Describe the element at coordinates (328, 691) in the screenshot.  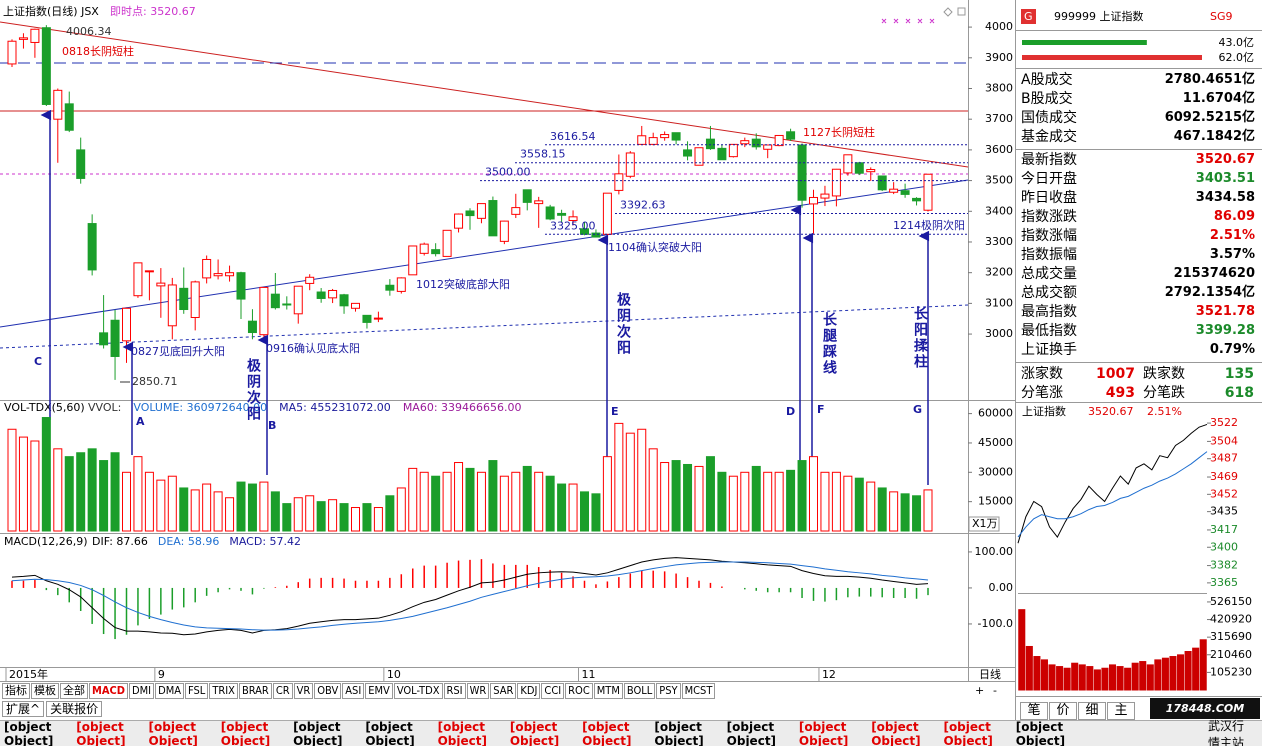
I see `indicator-tab: OBV` at that location.